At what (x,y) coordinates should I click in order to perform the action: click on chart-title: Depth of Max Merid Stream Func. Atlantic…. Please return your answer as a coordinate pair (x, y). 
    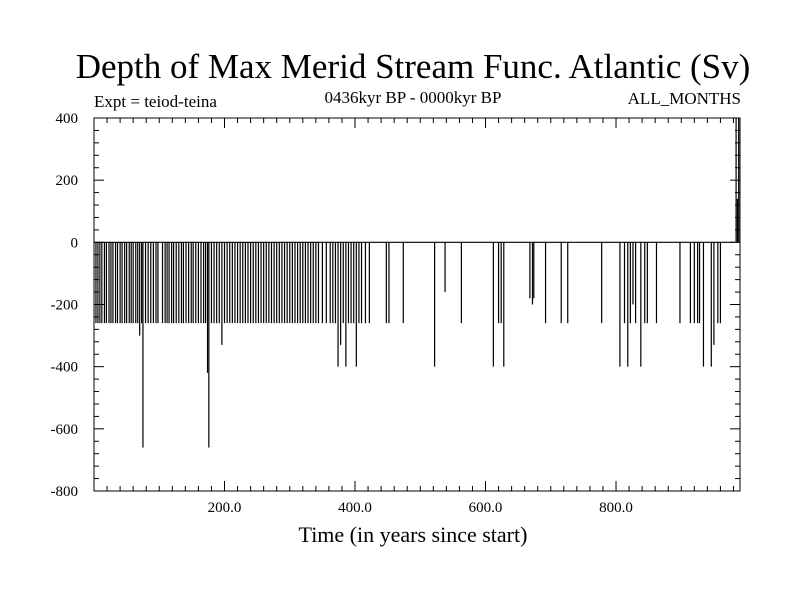
    Looking at the image, I should click on (413, 66).